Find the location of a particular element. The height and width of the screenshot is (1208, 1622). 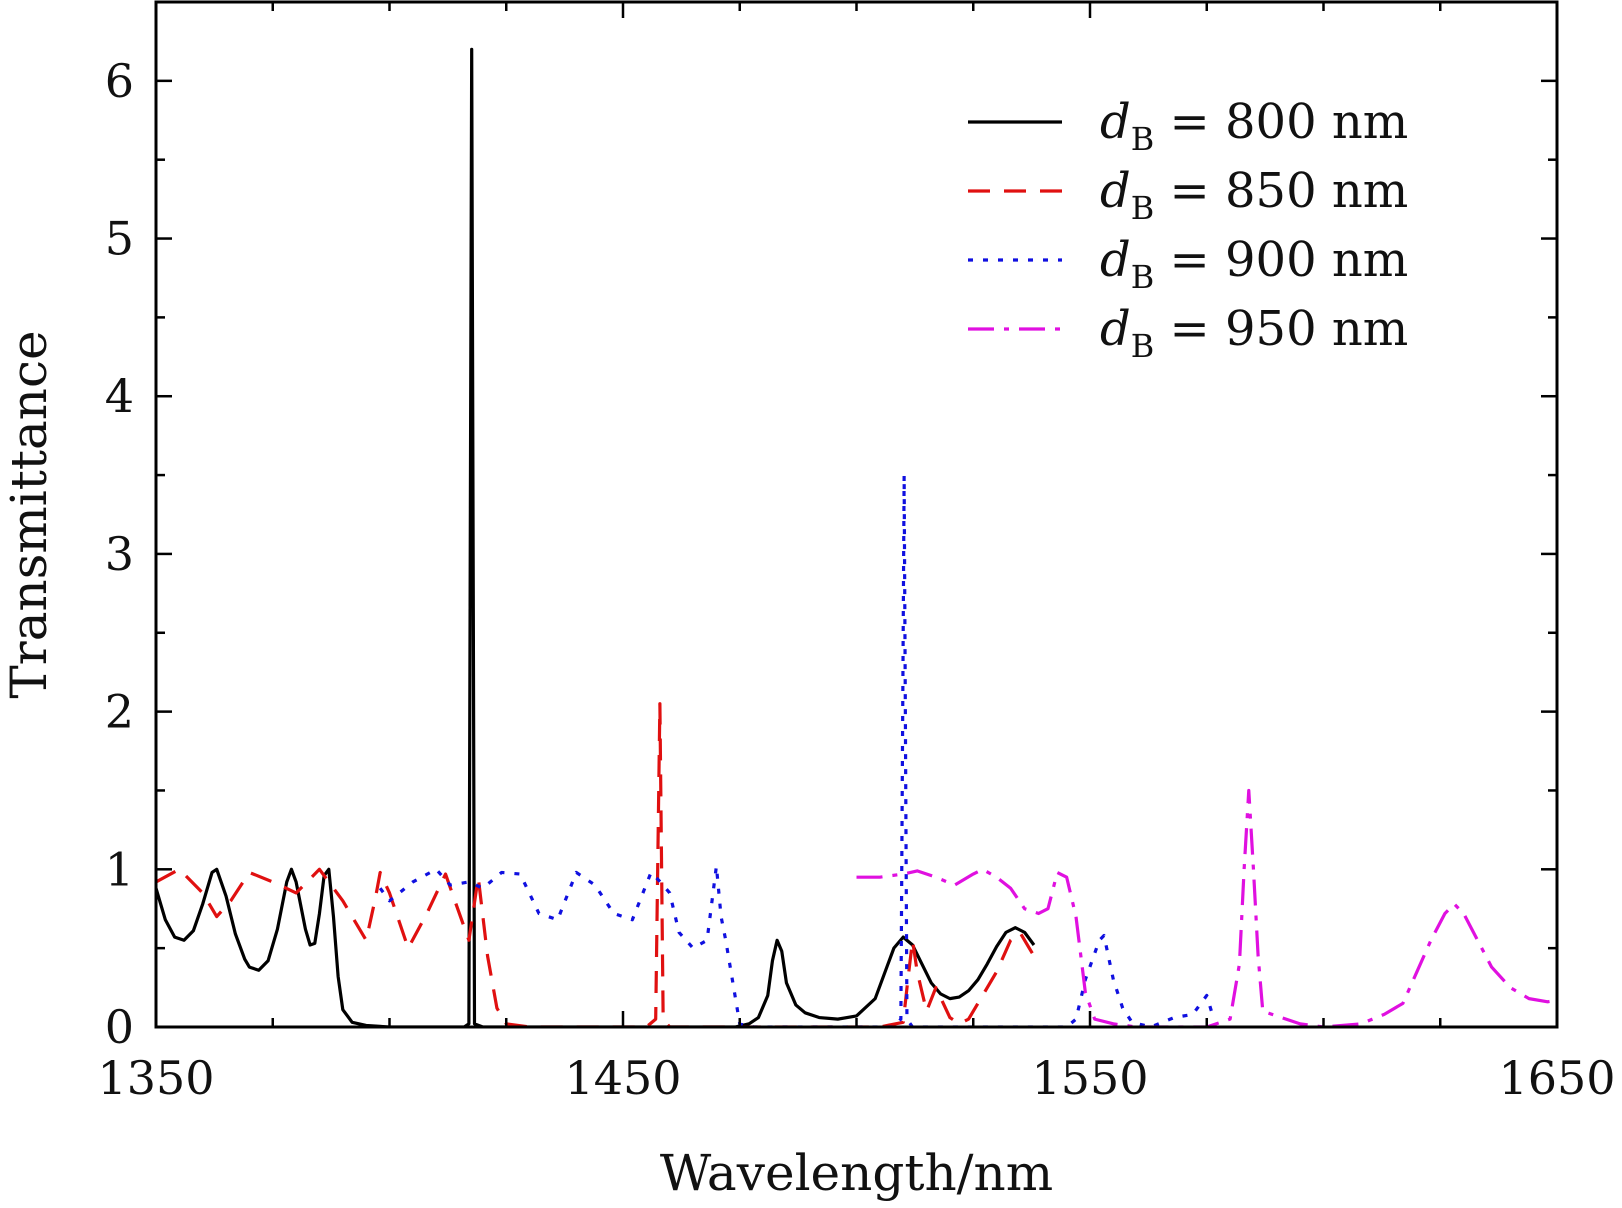

y-tick-label: 2 is located at coordinates (119, 712).